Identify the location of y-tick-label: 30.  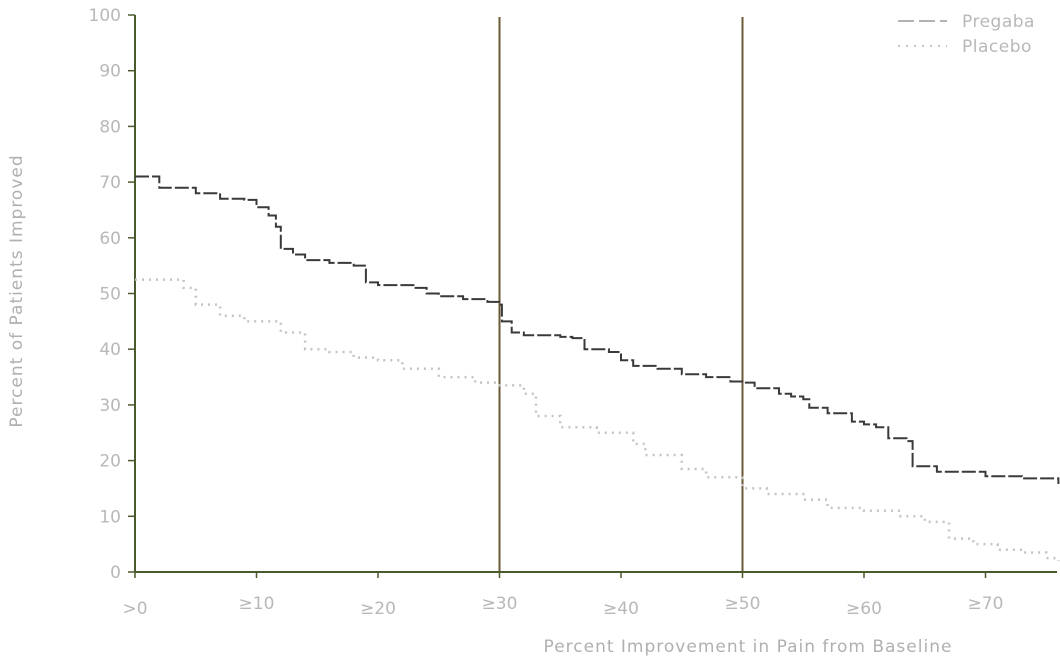
(110, 406).